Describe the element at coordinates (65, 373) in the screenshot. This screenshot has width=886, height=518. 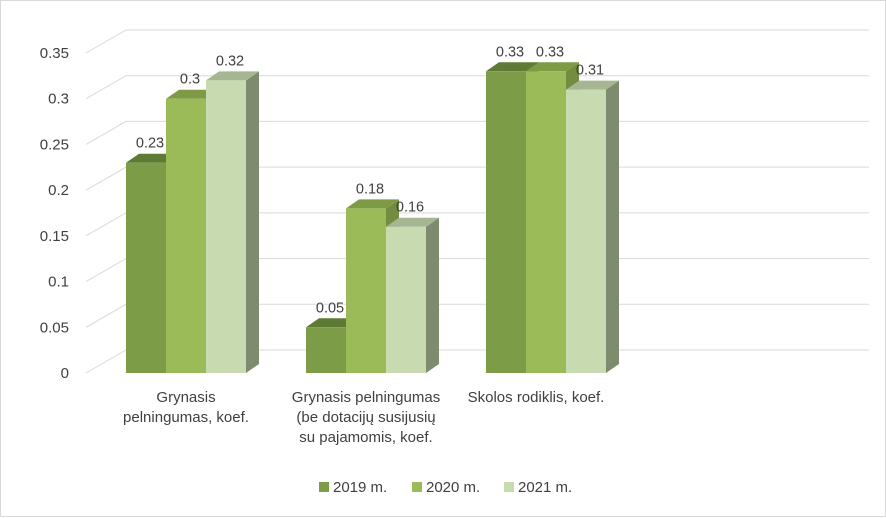
I see `y-tick-label: 0` at that location.